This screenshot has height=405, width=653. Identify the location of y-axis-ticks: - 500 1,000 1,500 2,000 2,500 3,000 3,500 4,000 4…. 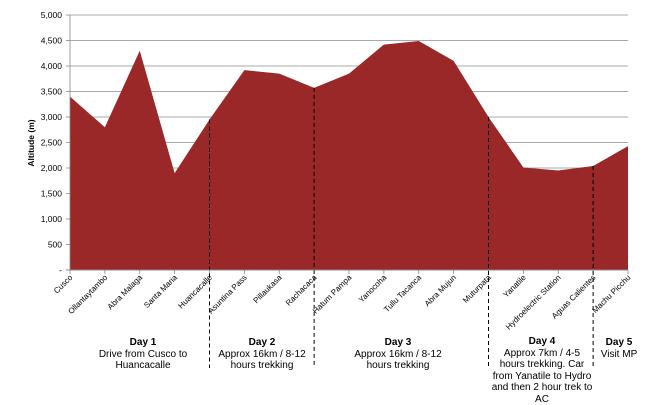
(55, 142).